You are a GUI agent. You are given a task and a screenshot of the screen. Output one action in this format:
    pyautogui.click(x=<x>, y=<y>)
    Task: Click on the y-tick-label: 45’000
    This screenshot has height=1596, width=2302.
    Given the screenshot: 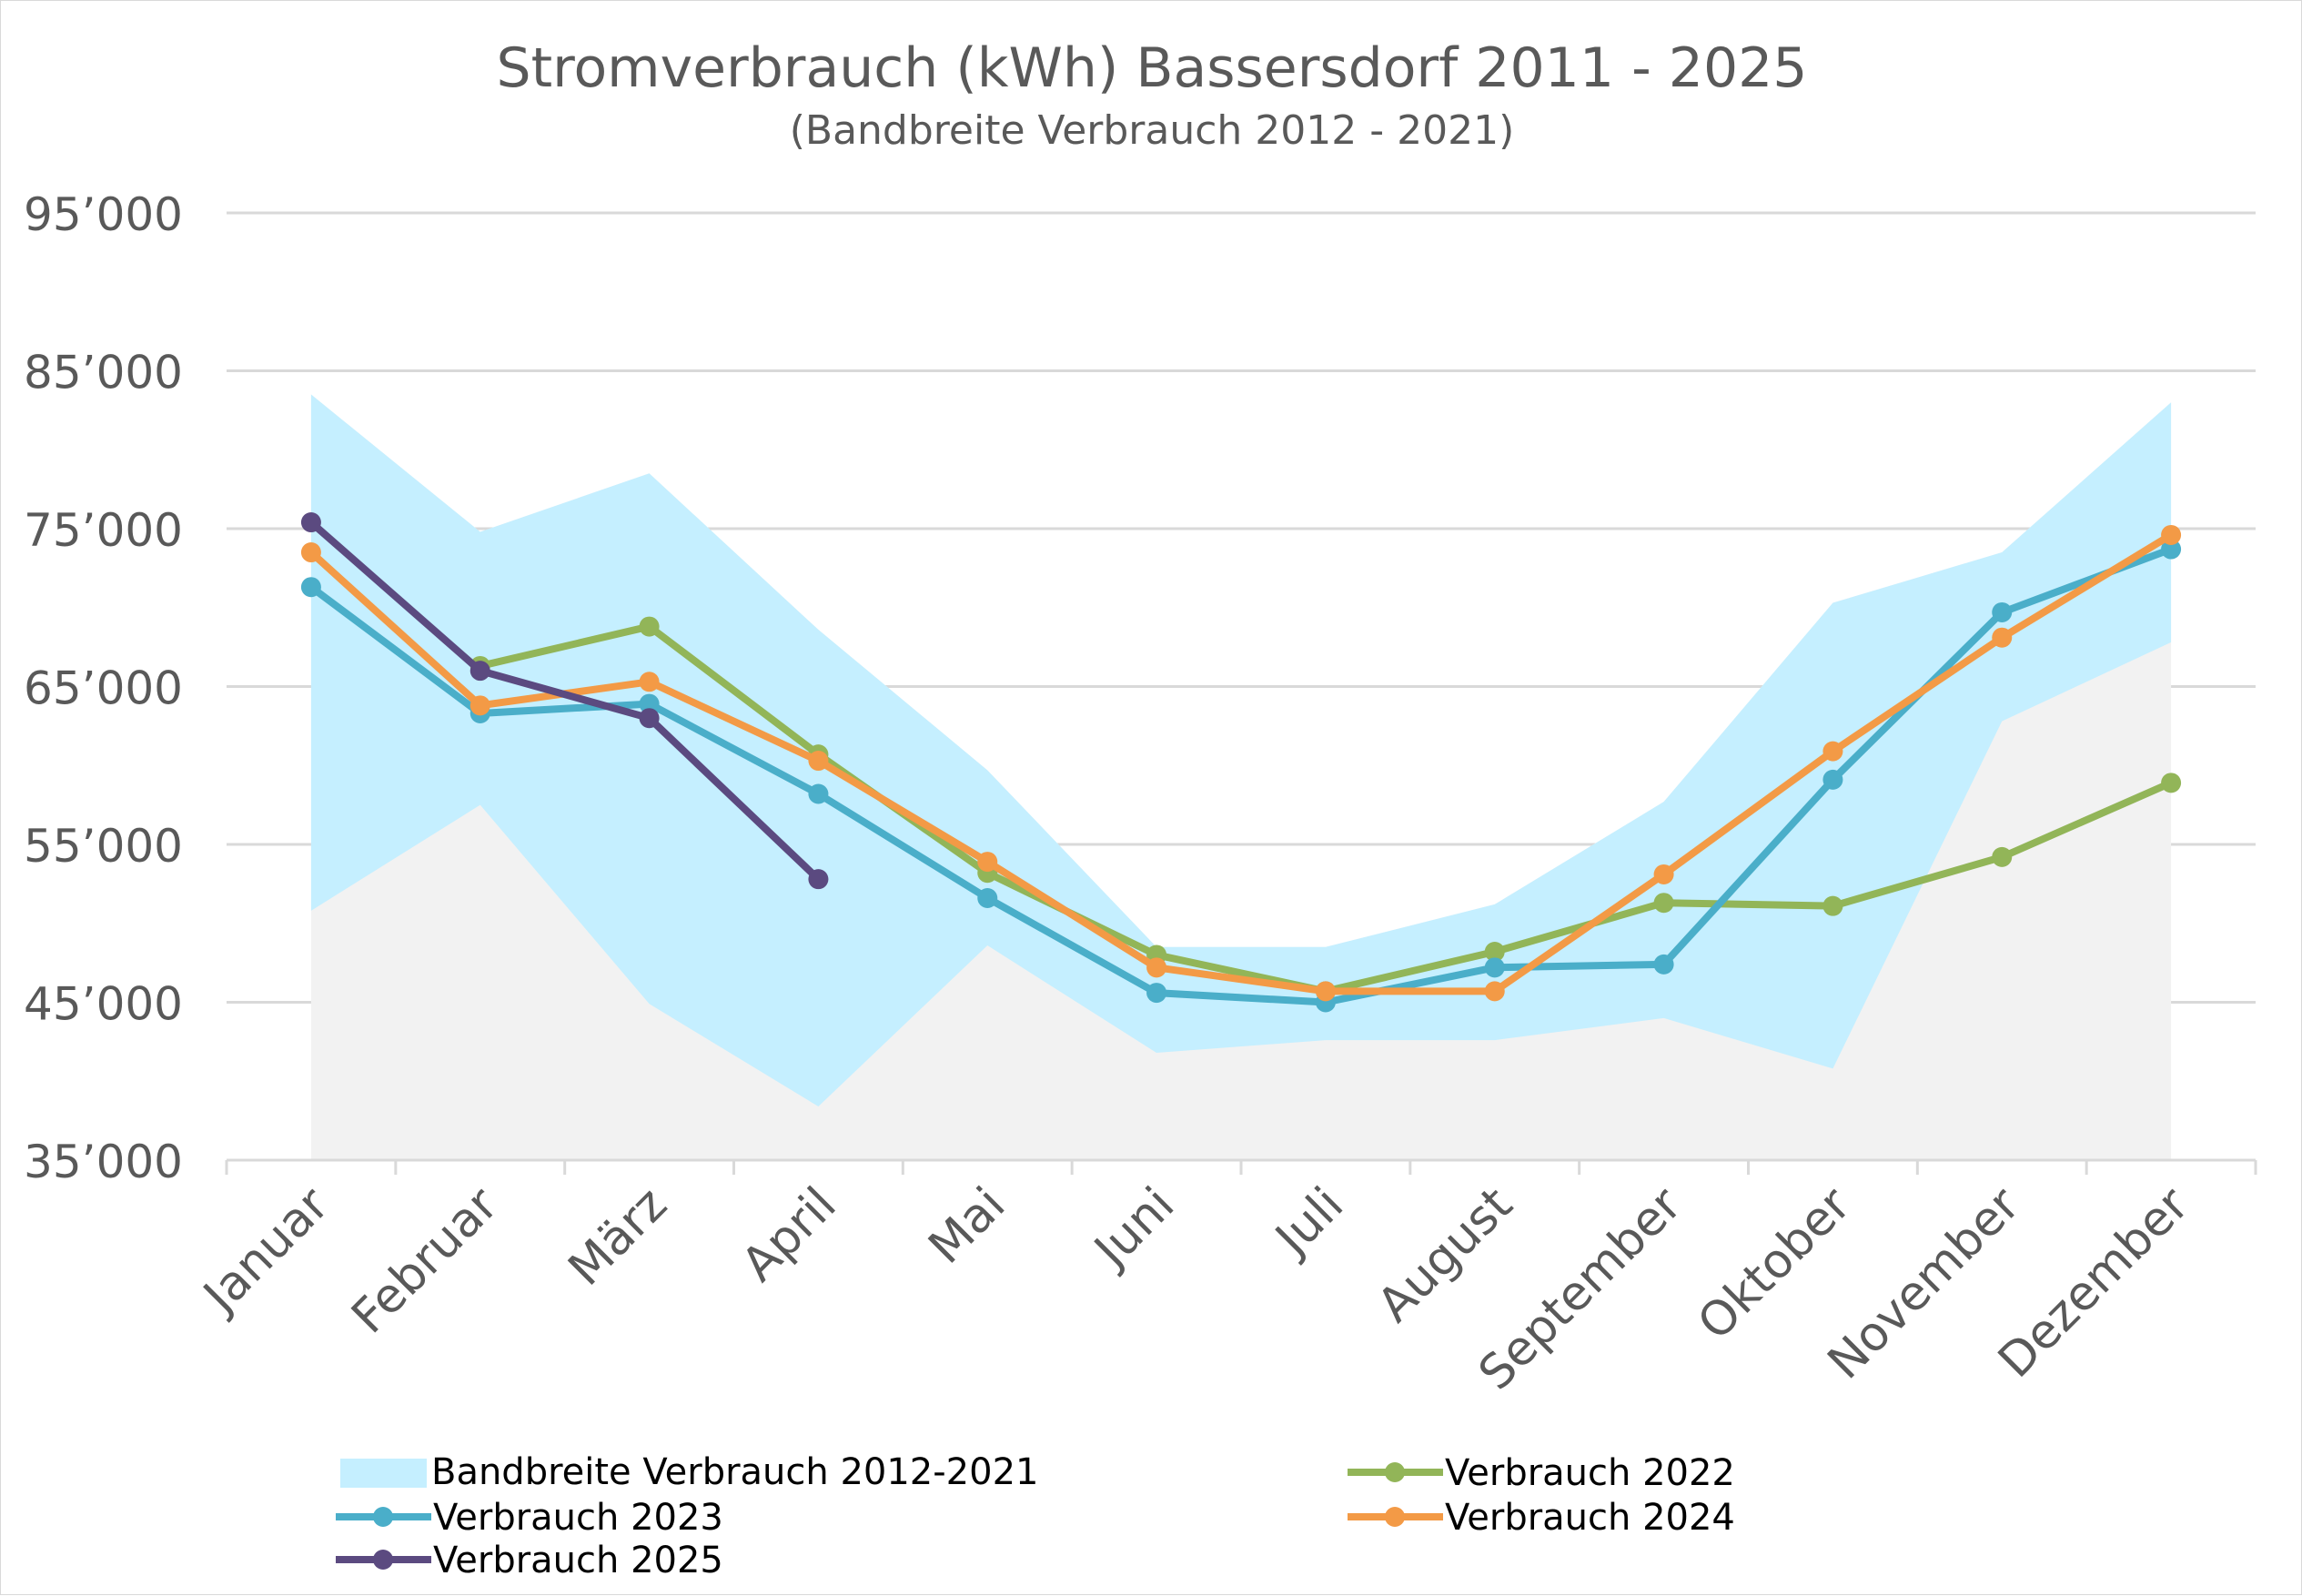 What is the action you would take?
    pyautogui.click(x=103, y=1004)
    